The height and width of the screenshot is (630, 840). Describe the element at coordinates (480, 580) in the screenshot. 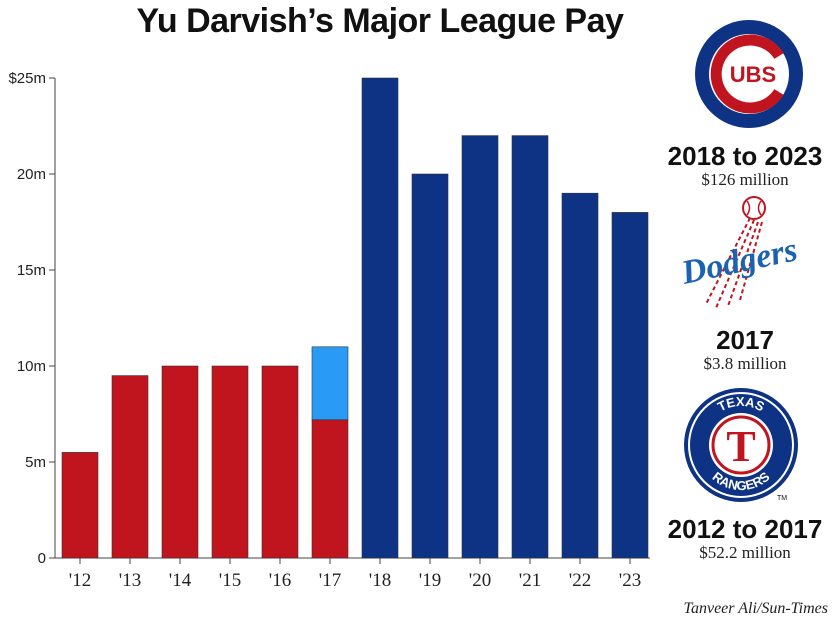

I see `x-tick-label: '20` at that location.